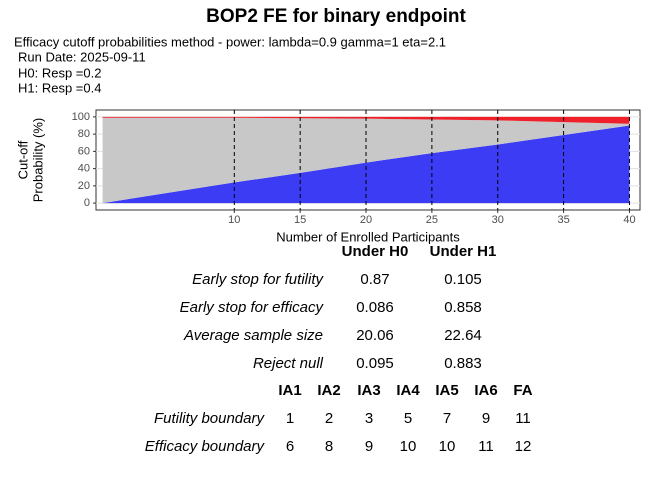 This screenshot has height=480, width=672. I want to click on cell: 0.105, so click(463, 279).